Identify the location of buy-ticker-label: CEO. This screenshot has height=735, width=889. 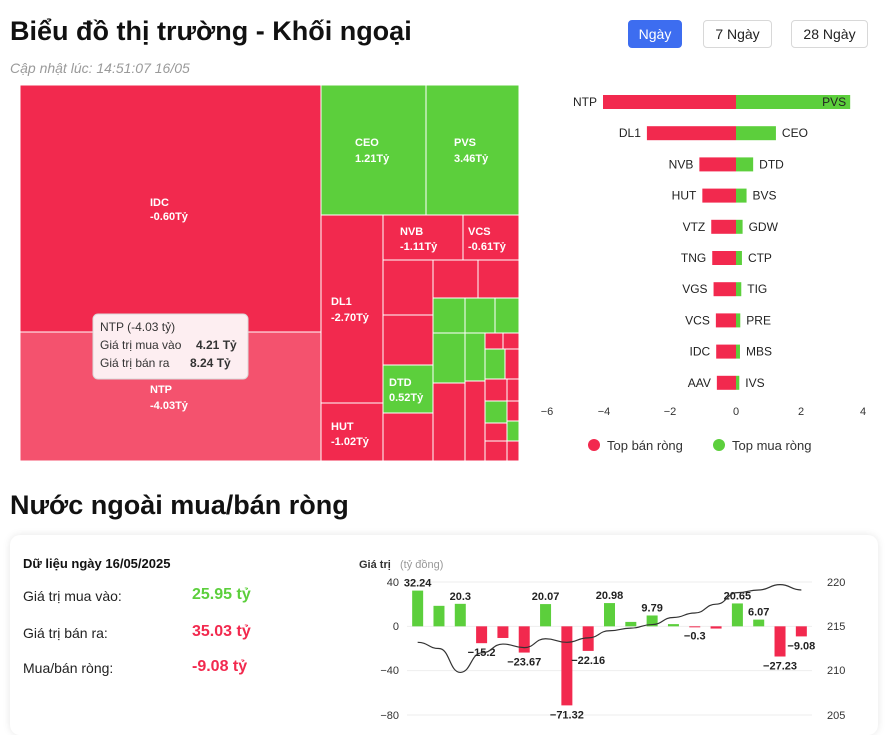
(795, 133).